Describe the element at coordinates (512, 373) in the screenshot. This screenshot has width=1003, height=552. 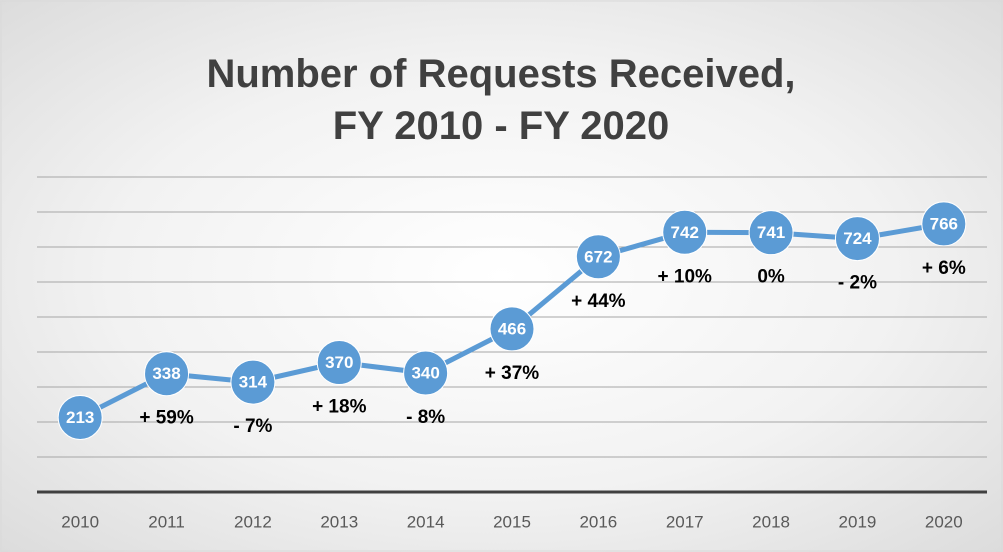
I see `annotation: + 37%` at that location.